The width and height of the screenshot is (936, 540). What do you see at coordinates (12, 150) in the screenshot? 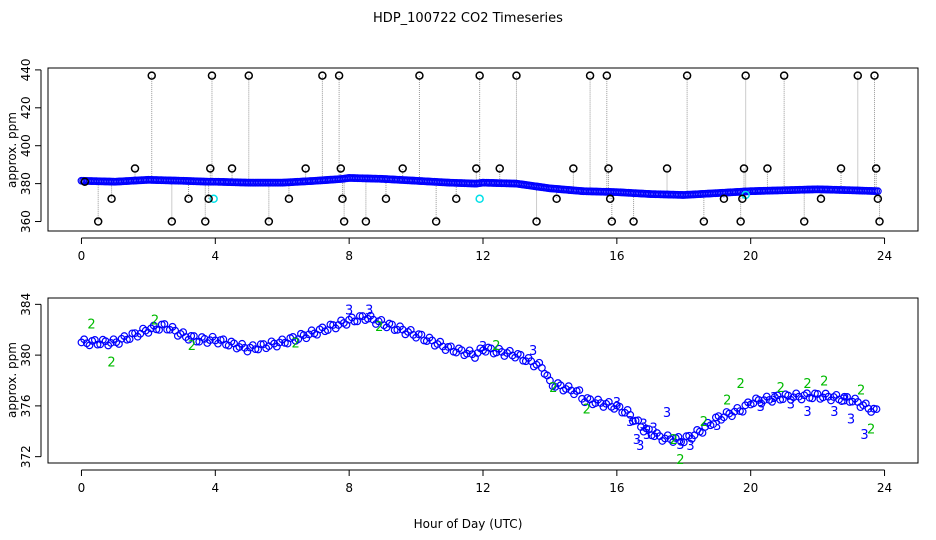
I see `top-panel-ylabel: approx. ppm` at bounding box center [12, 150].